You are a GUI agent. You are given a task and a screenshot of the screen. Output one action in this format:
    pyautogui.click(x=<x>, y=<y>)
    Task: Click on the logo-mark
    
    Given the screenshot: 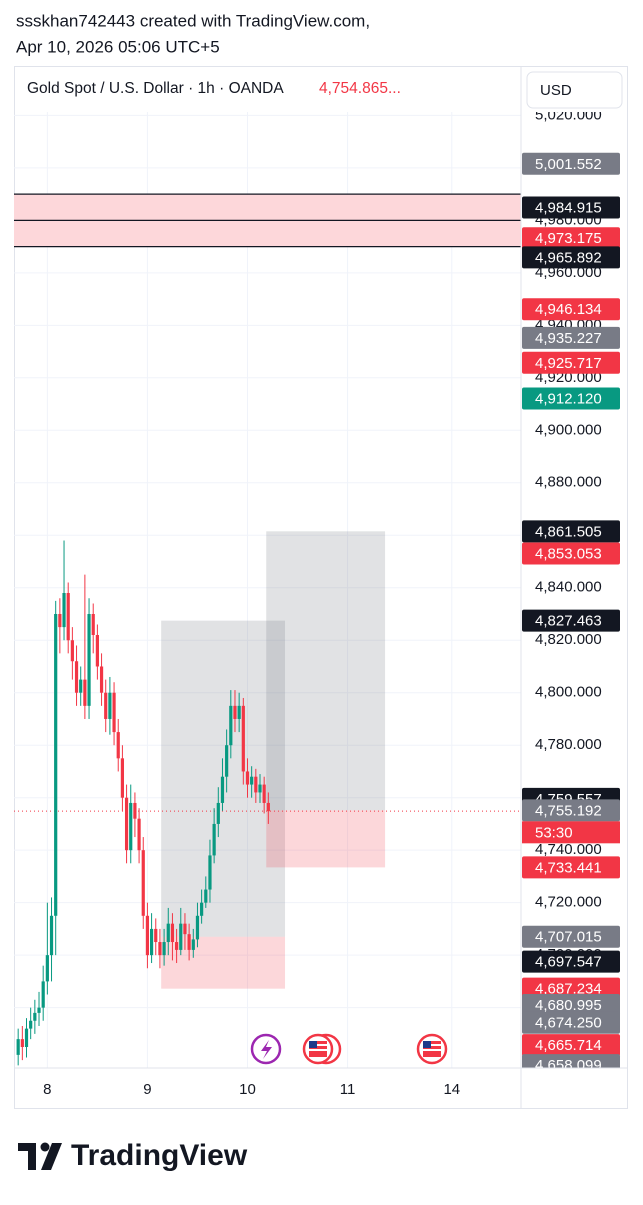 What is the action you would take?
    pyautogui.click(x=40, y=1156)
    